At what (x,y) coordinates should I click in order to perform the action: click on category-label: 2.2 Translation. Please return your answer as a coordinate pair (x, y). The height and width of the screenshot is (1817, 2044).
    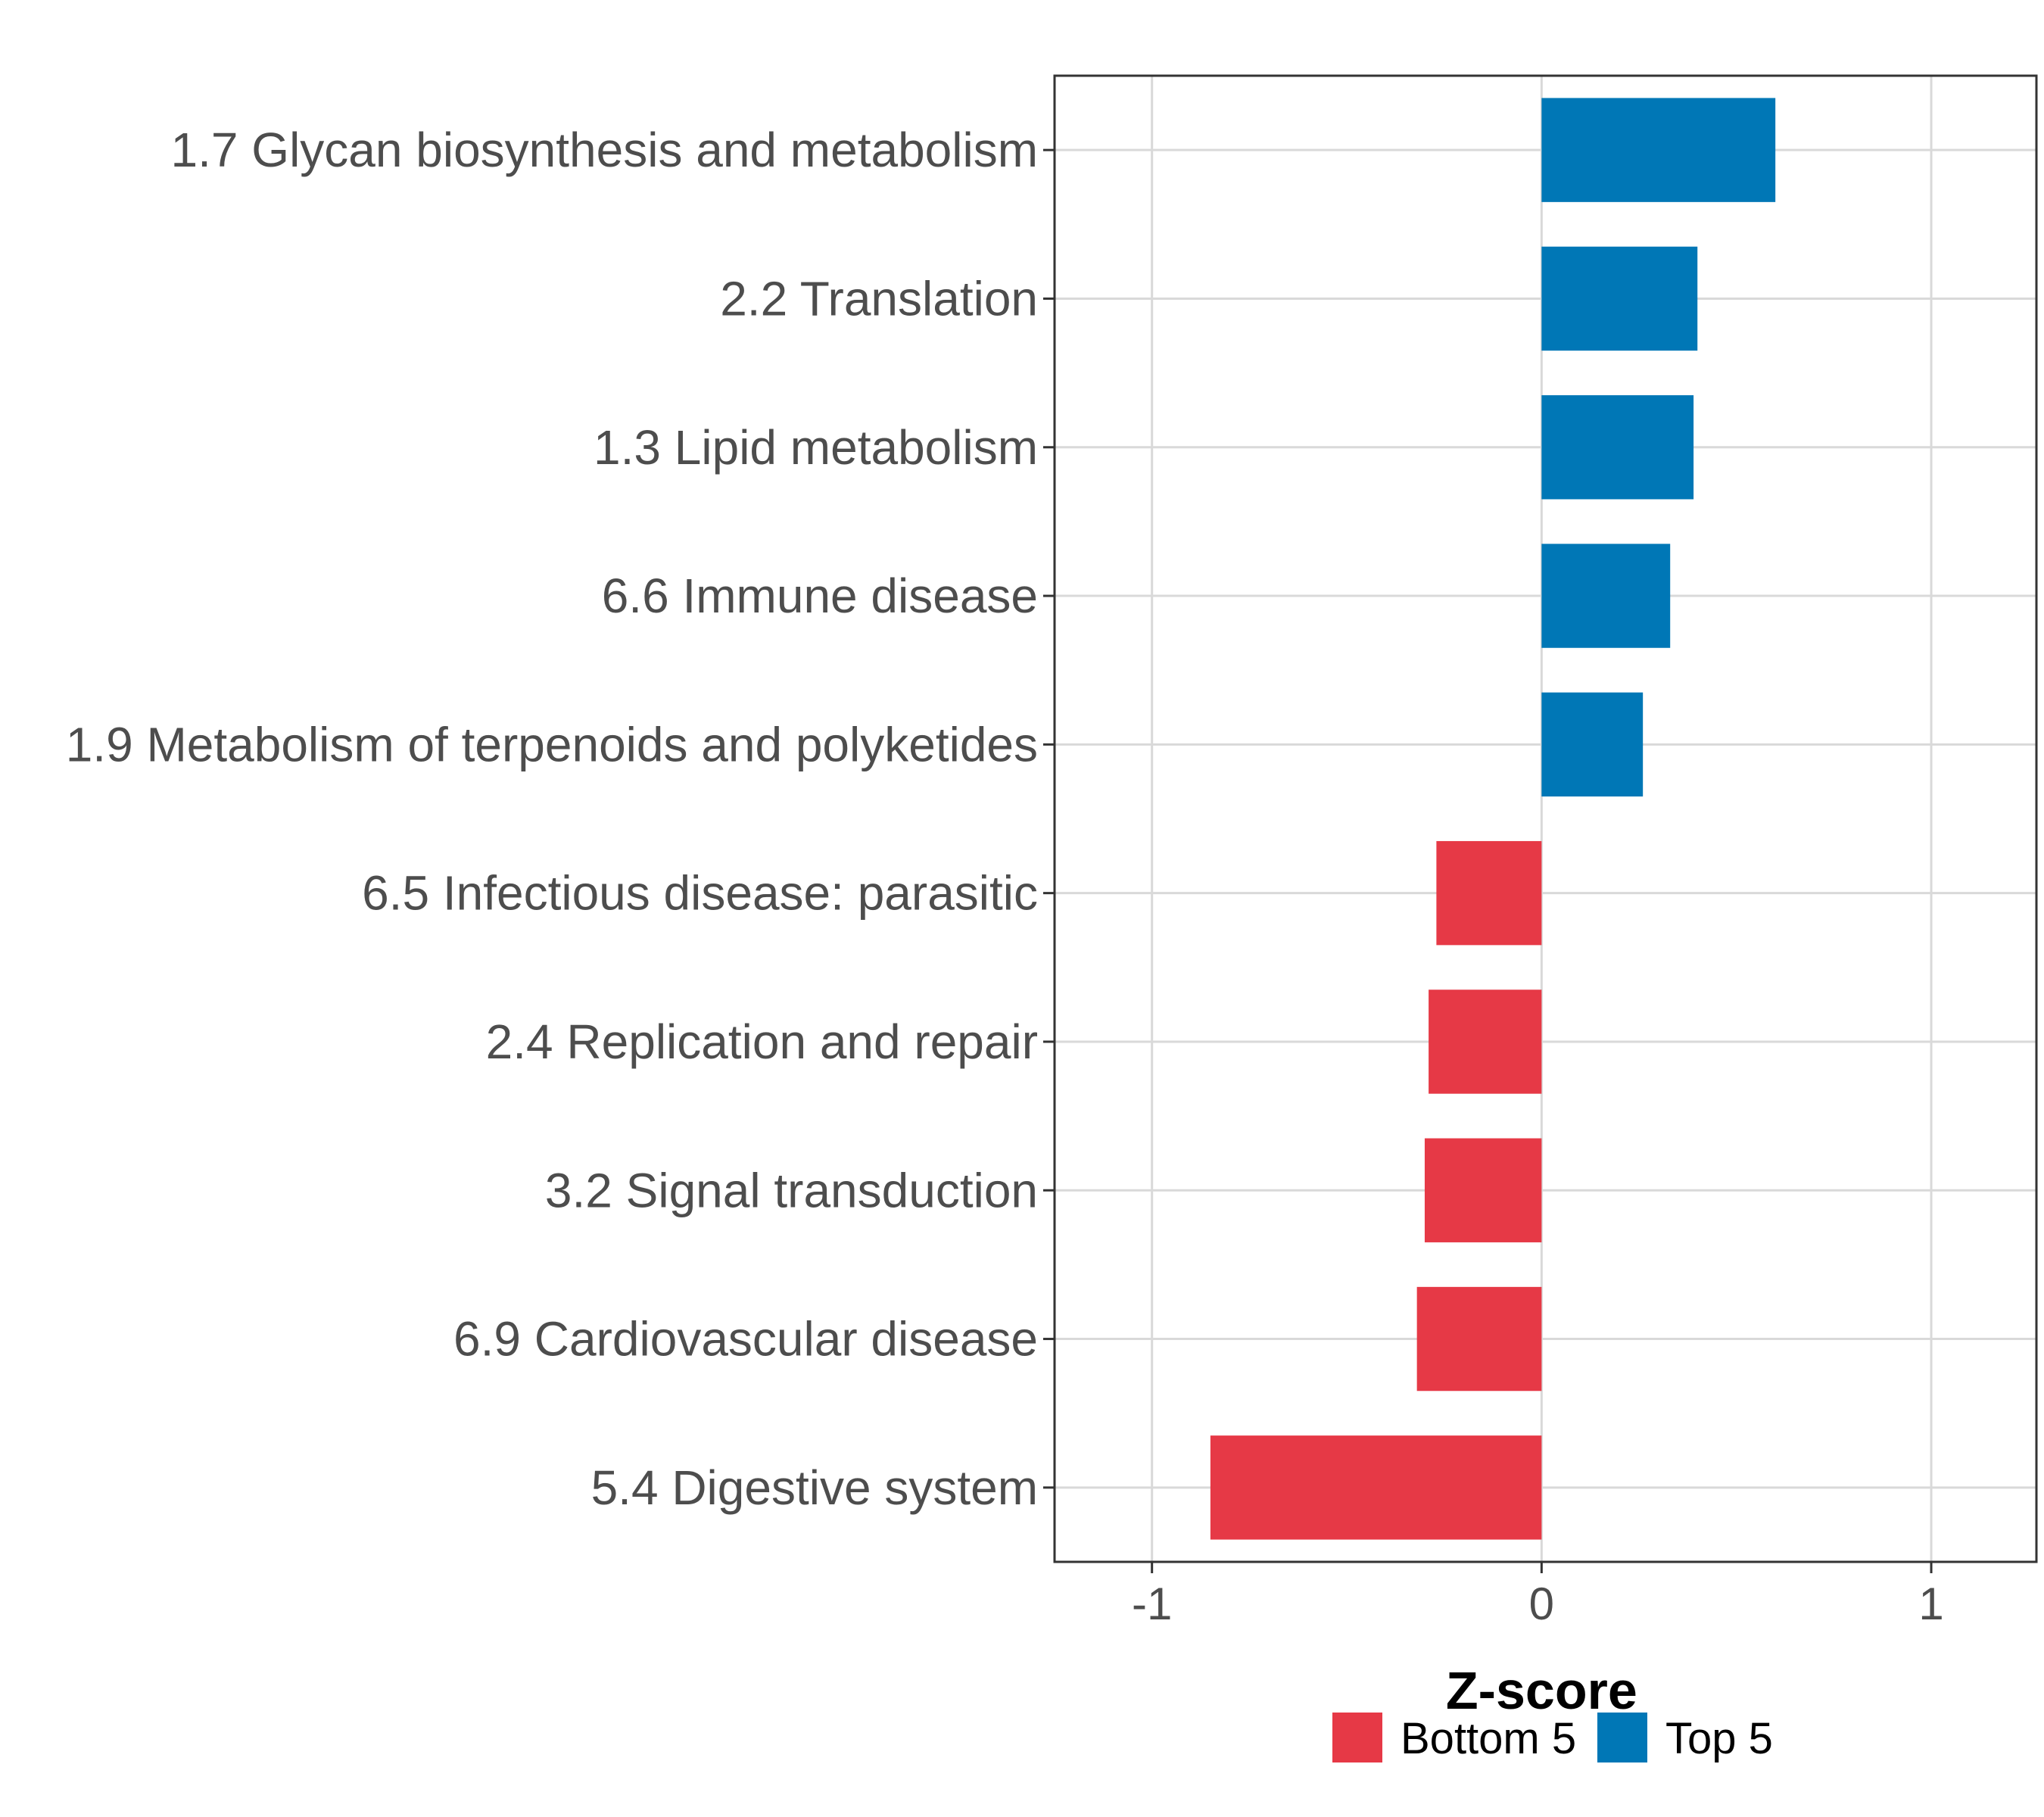
    Looking at the image, I should click on (879, 298).